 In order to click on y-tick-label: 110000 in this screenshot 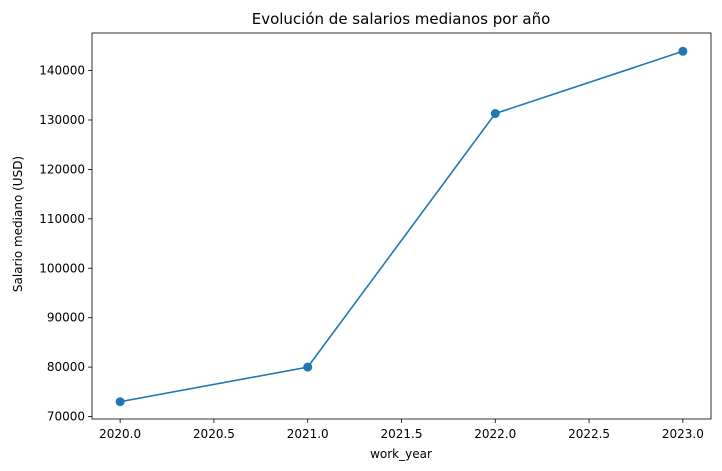, I will do `click(62, 219)`.